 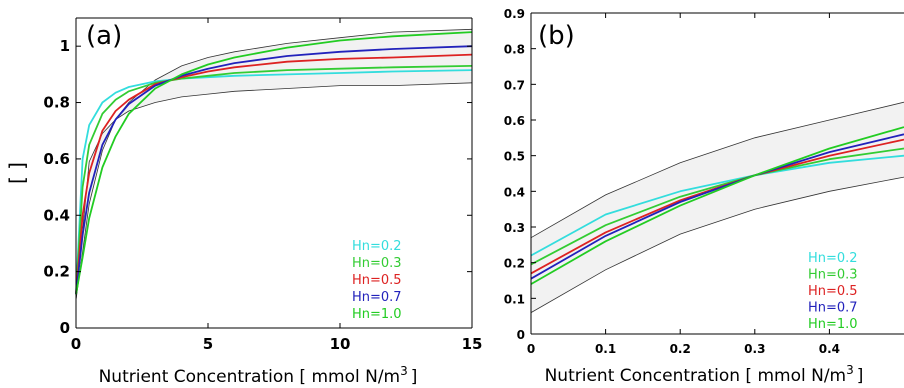 I want to click on envelope-upper-line, so click(x=717, y=170).